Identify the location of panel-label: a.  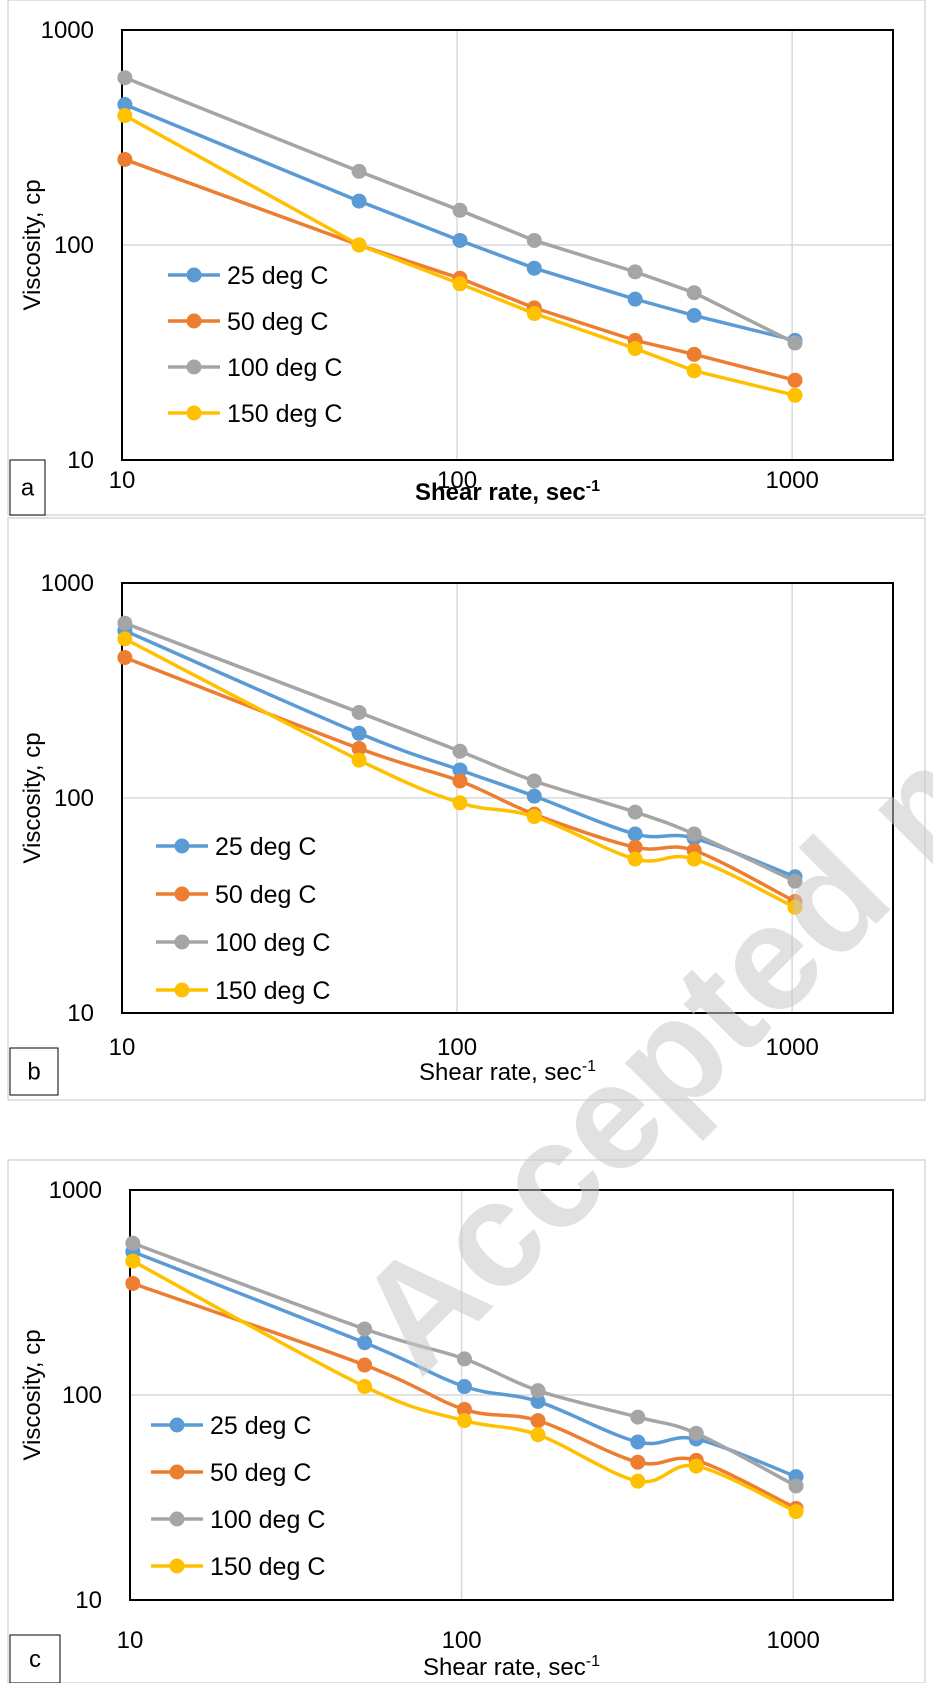
(28, 488).